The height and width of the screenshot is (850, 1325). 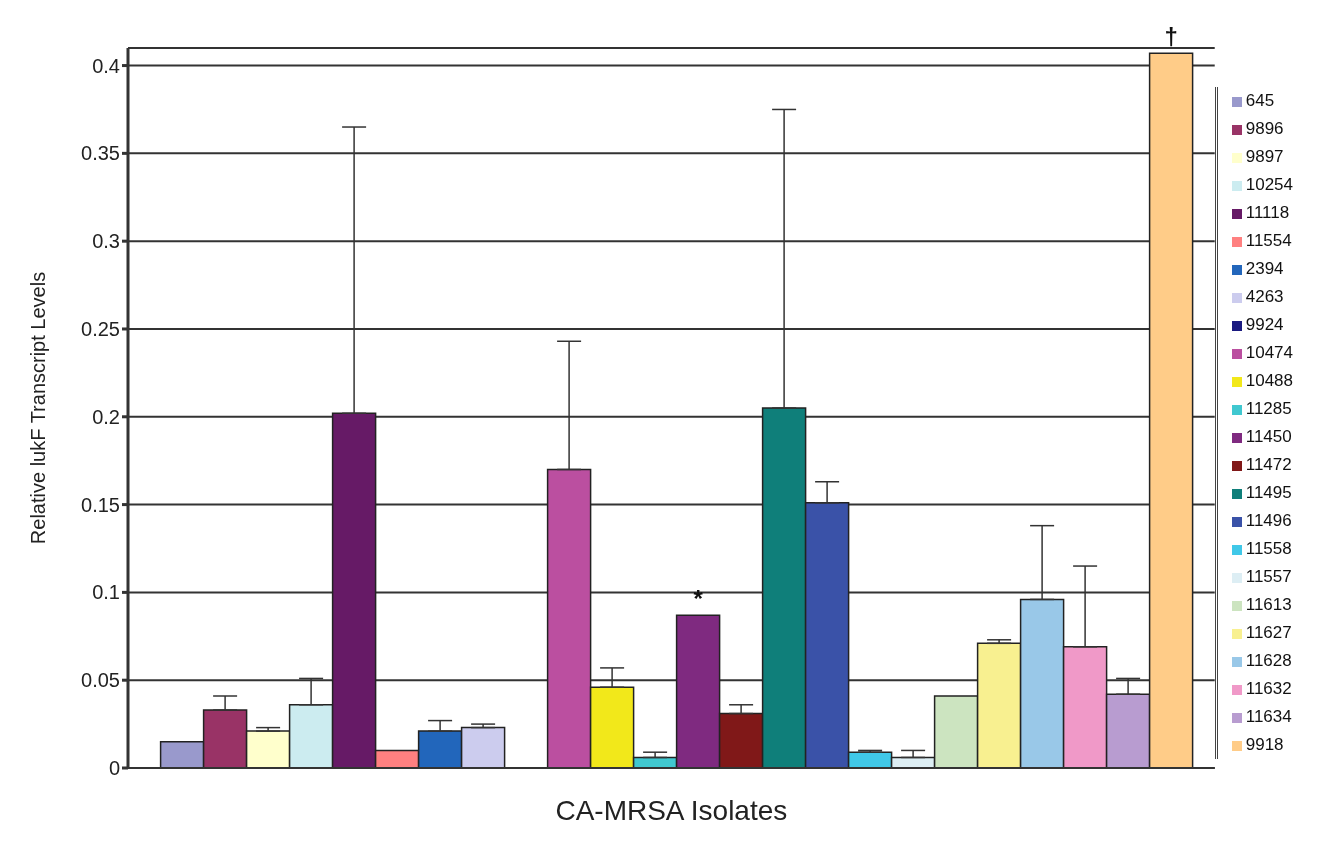 What do you see at coordinates (1268, 436) in the screenshot?
I see `legend-label: 11450` at bounding box center [1268, 436].